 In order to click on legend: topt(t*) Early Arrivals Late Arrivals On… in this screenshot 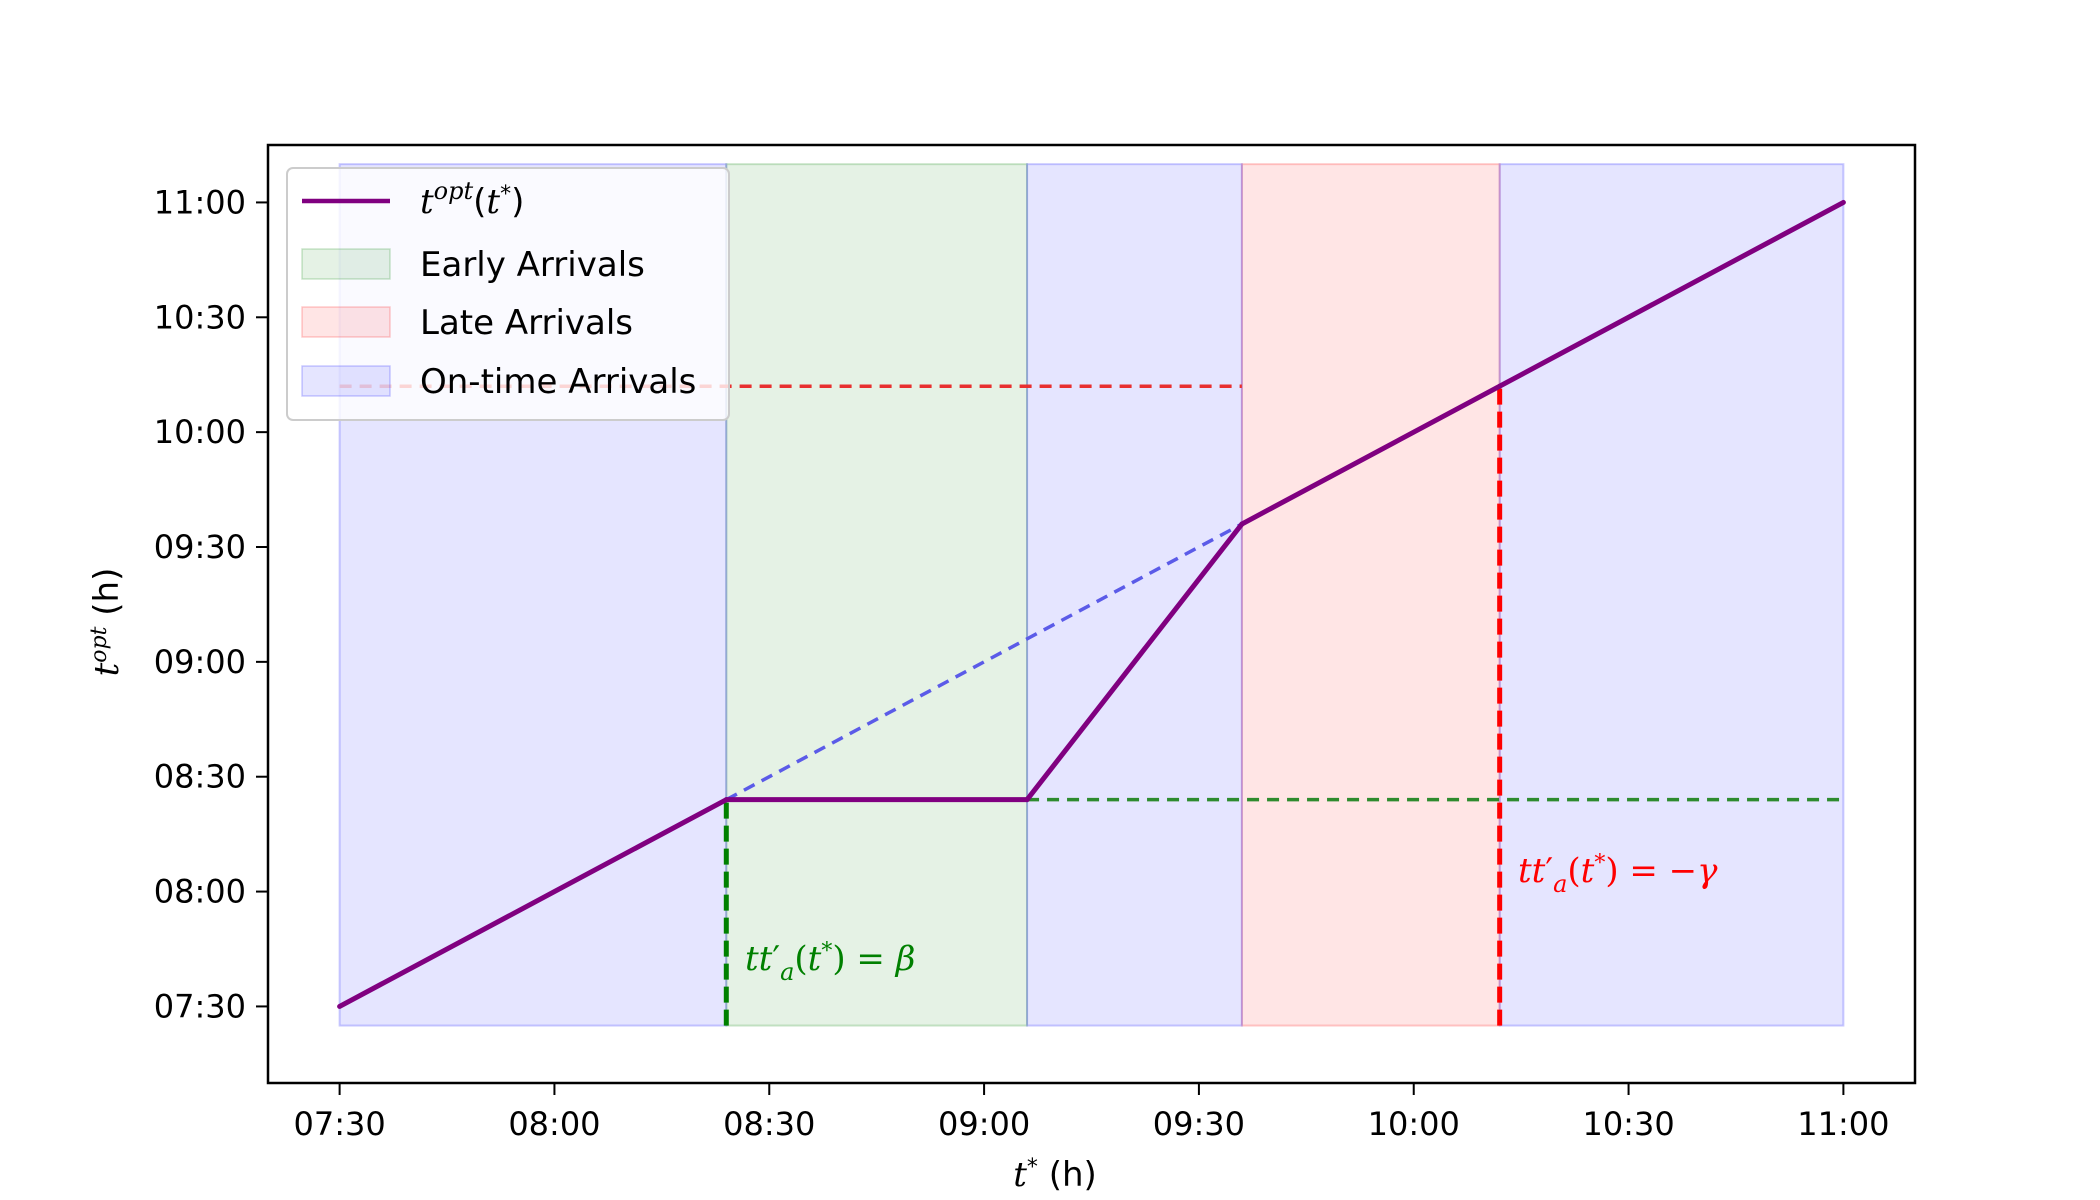, I will do `click(508, 294)`.